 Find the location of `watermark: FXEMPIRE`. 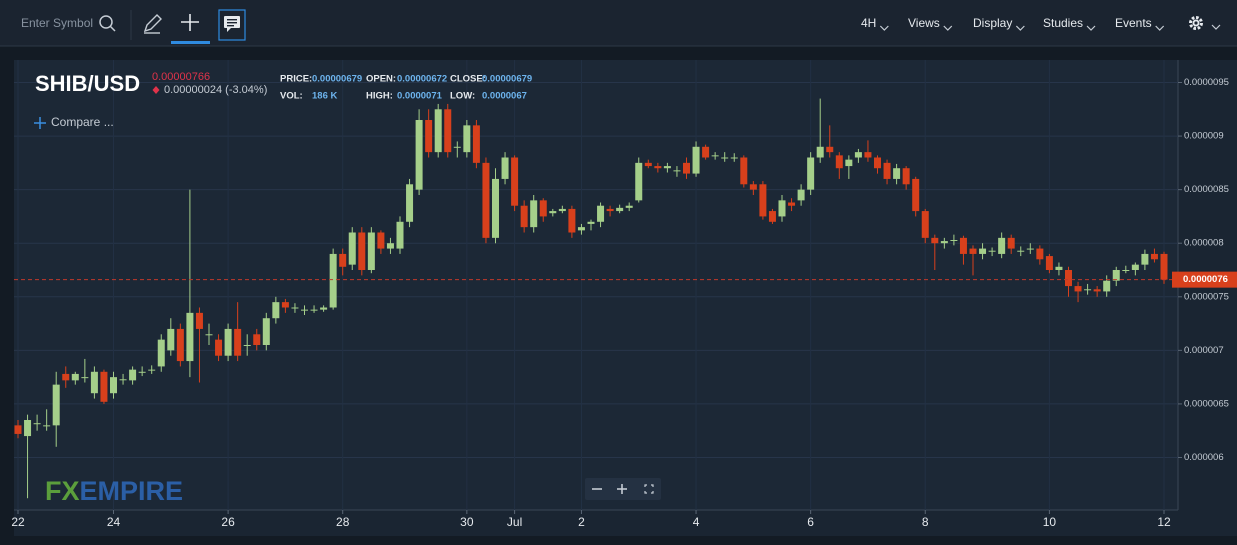

watermark: FXEMPIRE is located at coordinates (114, 491).